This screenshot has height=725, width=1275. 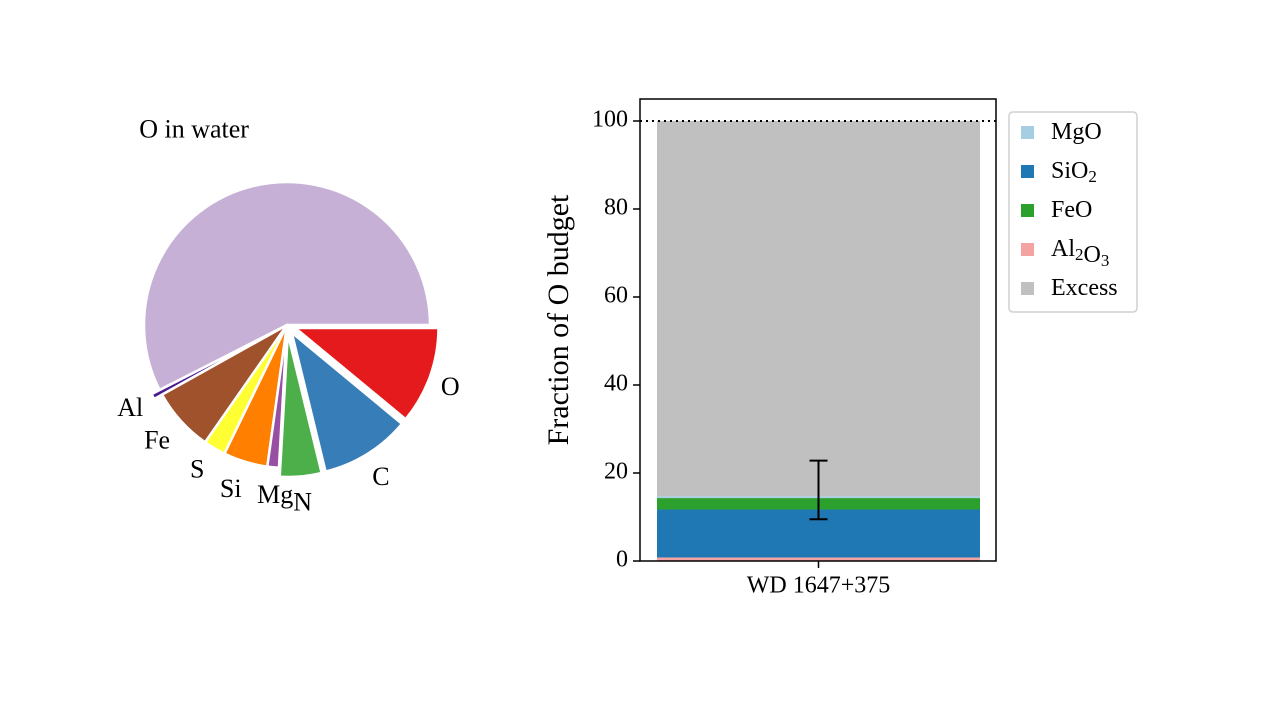 I want to click on legend-swatch-al2o3, so click(x=1027, y=249).